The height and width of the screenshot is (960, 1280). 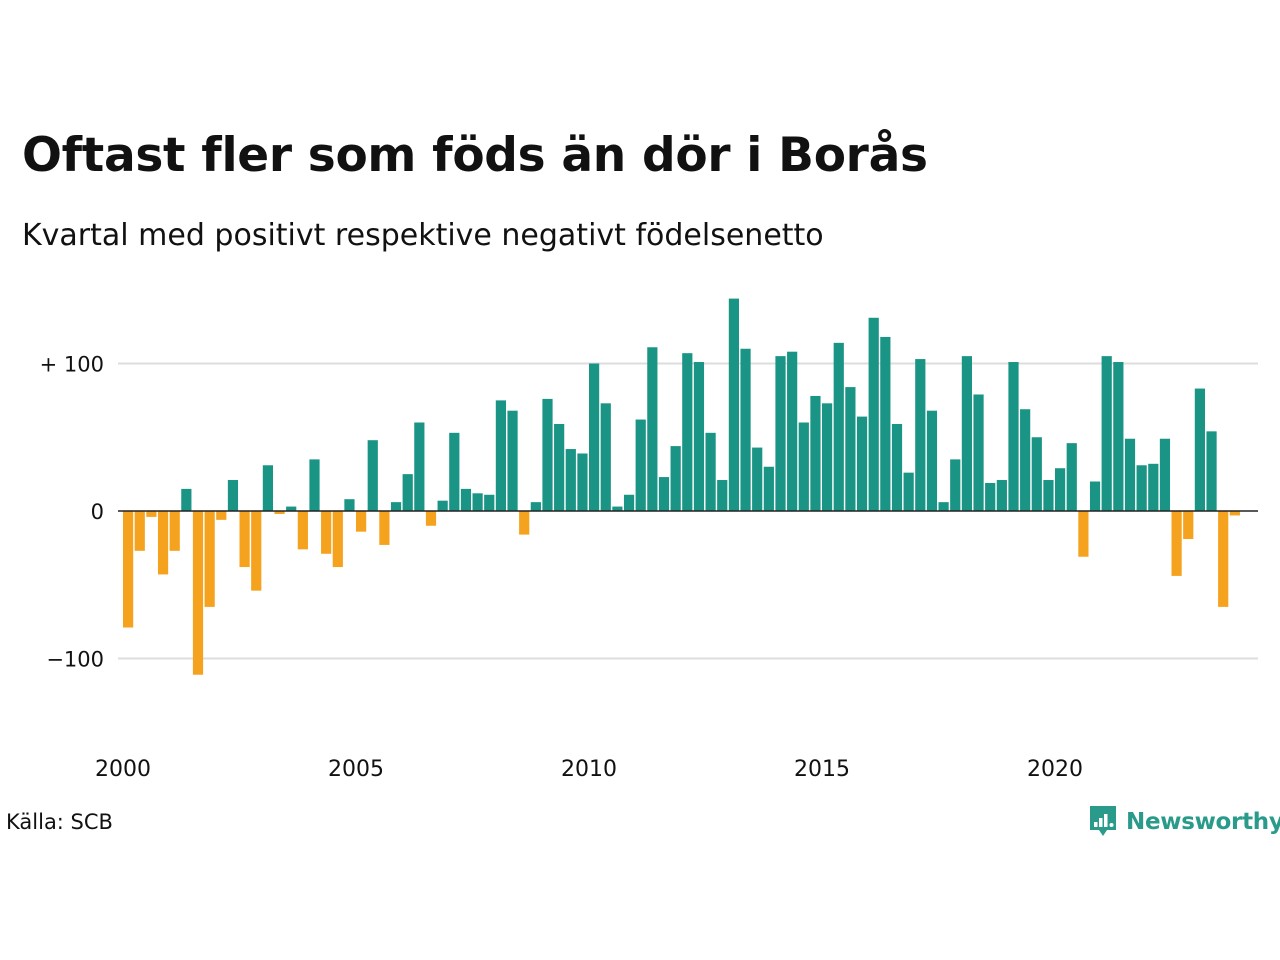 I want to click on x-tick-label: 2015, so click(x=822, y=769).